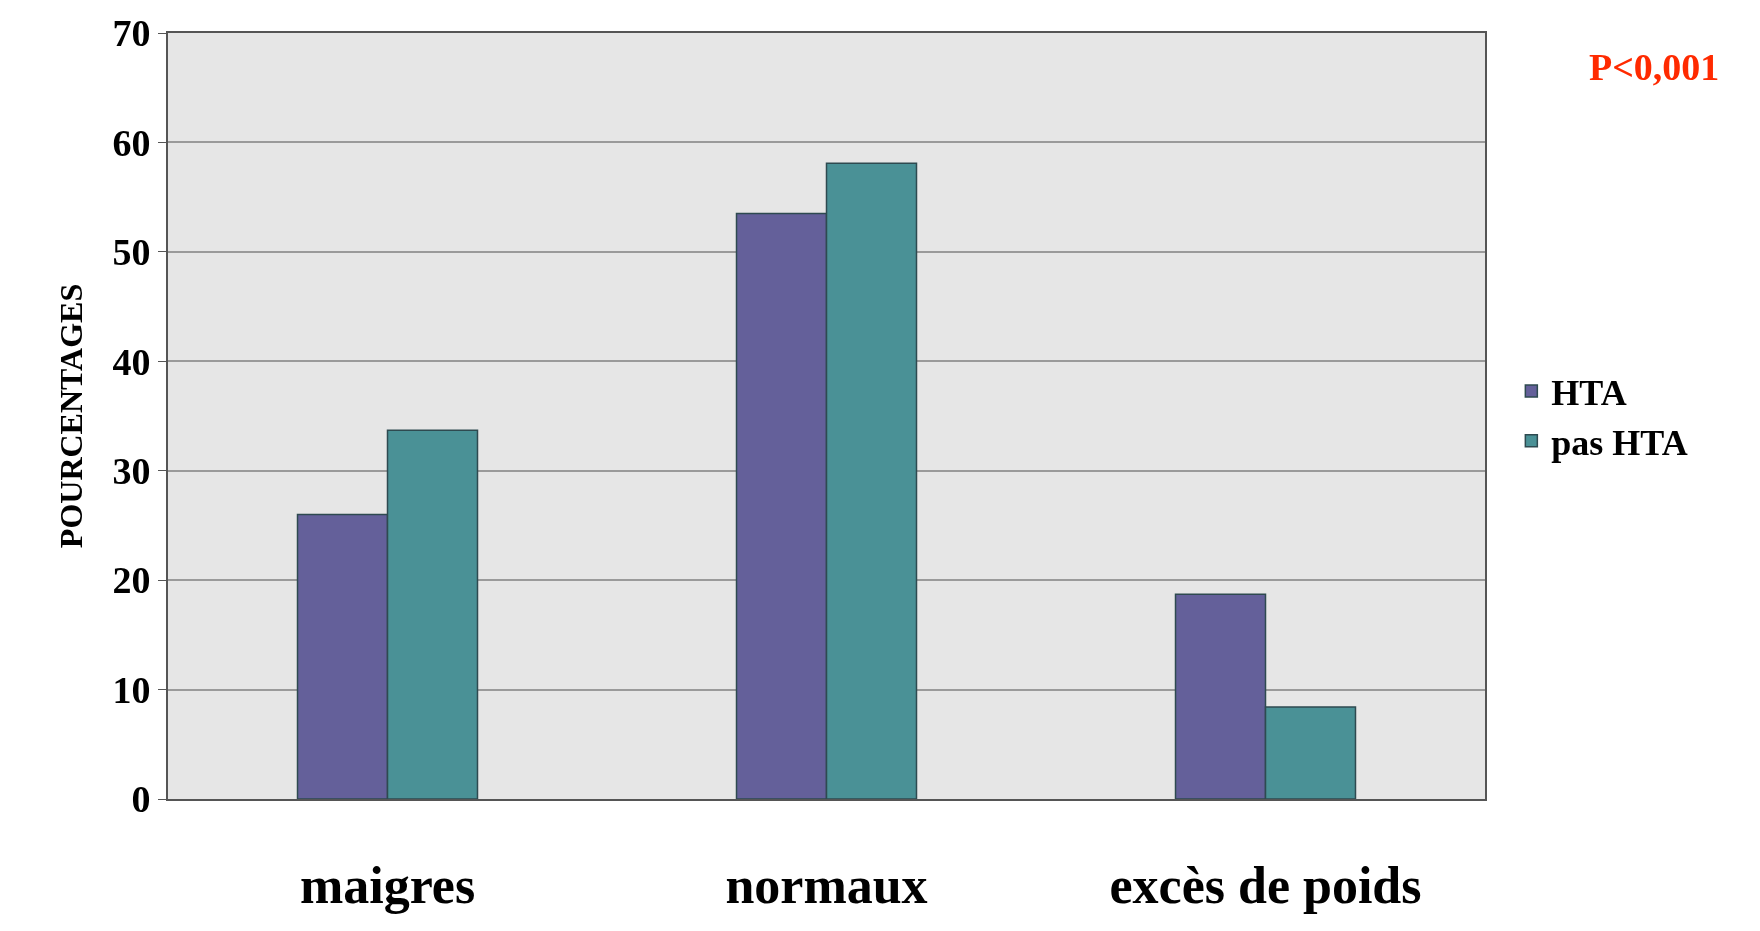 The height and width of the screenshot is (931, 1760). I want to click on x-tick-label: maigres, so click(387, 886).